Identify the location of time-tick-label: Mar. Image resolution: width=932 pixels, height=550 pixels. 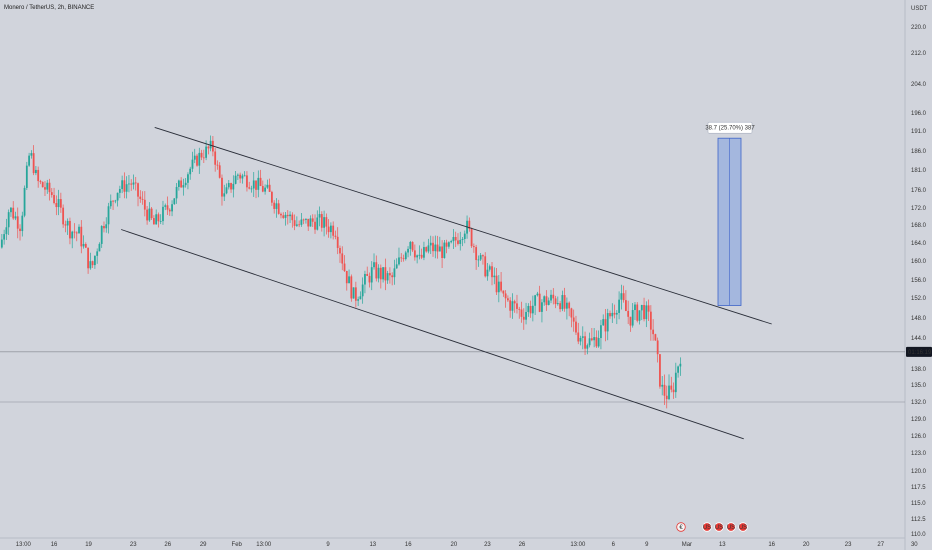
(687, 545).